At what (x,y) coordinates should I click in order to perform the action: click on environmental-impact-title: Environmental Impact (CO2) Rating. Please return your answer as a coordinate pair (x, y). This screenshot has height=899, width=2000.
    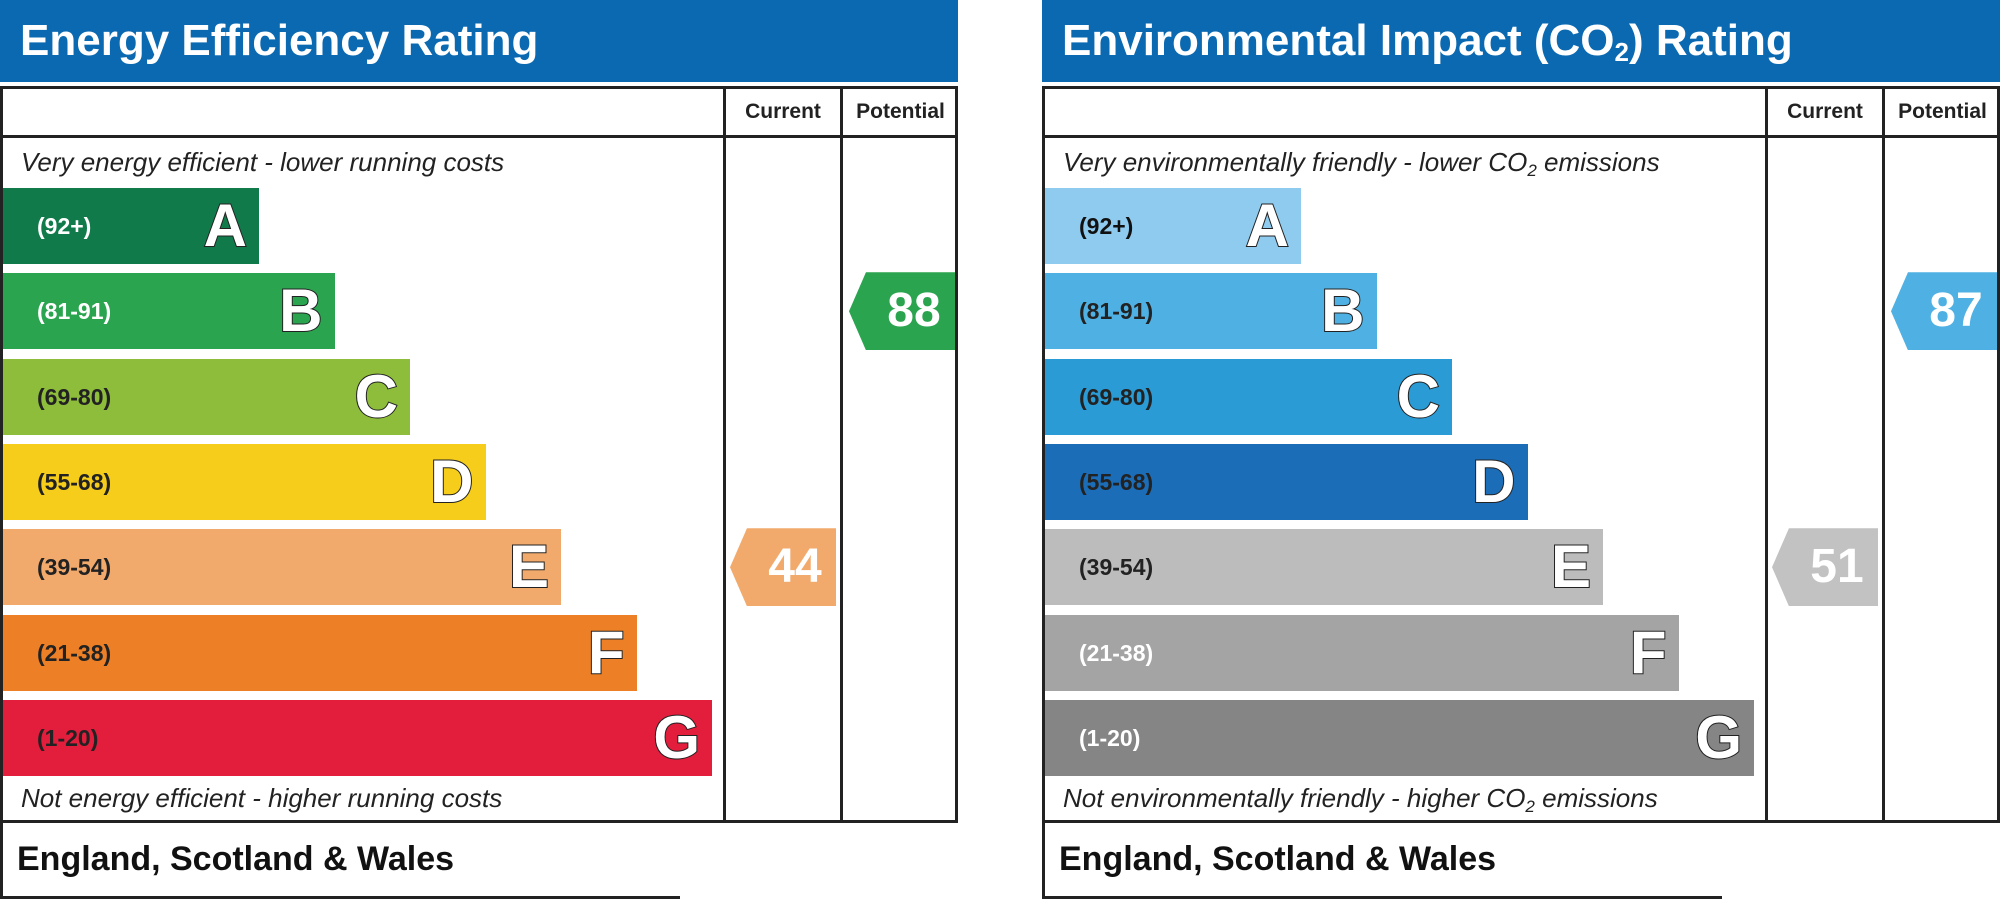
    Looking at the image, I should click on (1521, 41).